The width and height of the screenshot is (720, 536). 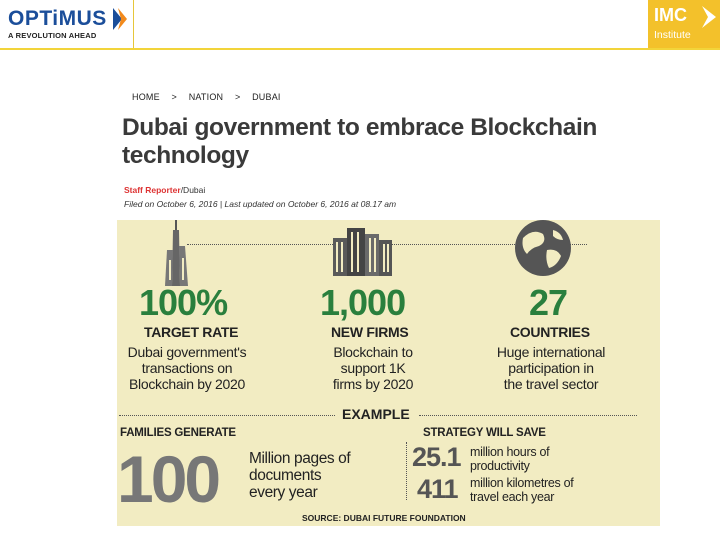 I want to click on families-text: Million pages of documents every year, so click(x=300, y=475).